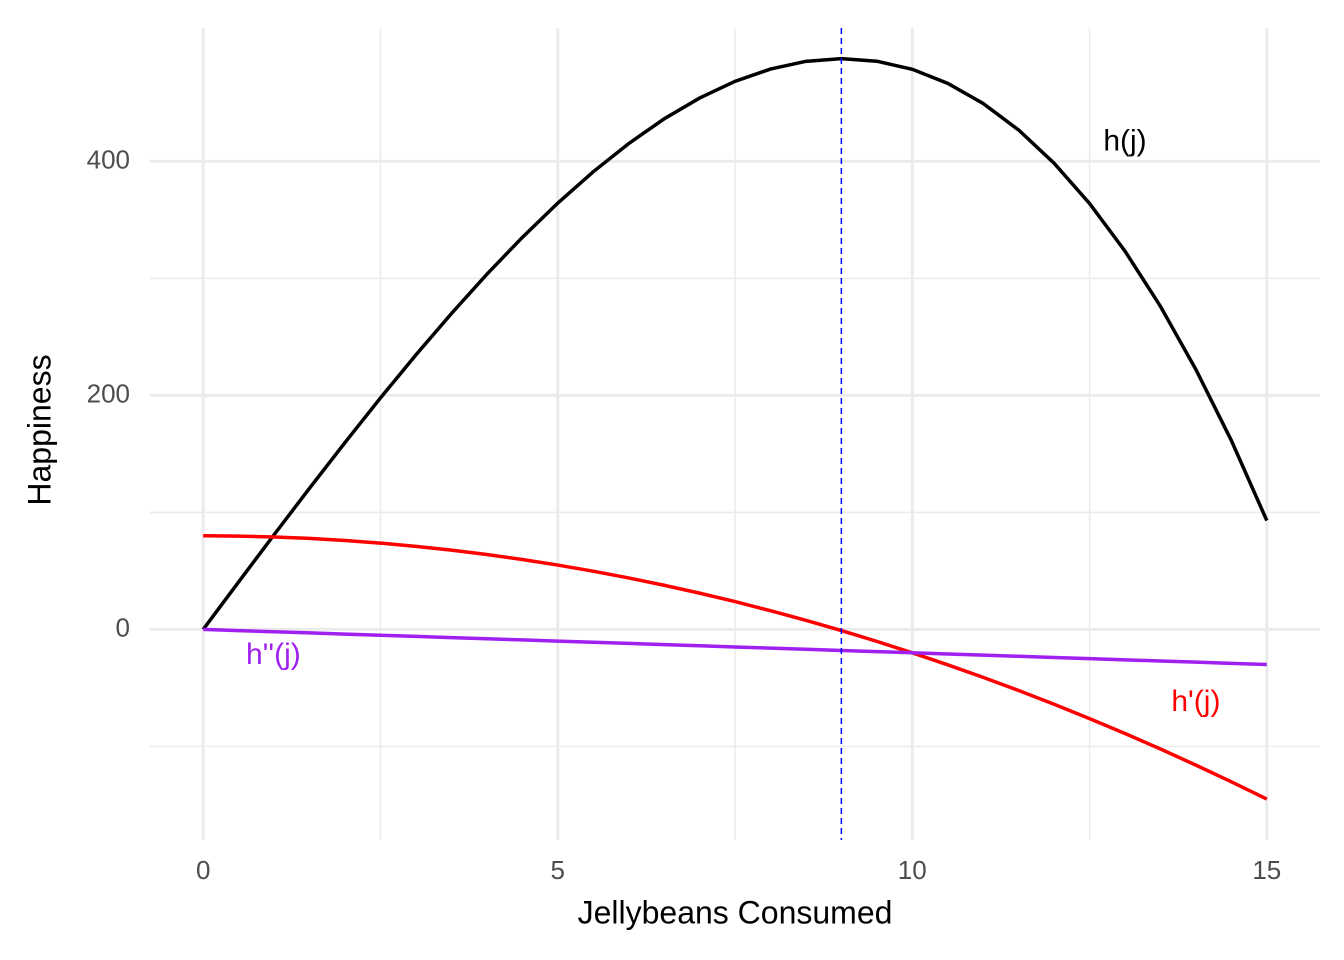 This screenshot has height=960, width=1344. Describe the element at coordinates (735, 647) in the screenshot. I see `line` at that location.